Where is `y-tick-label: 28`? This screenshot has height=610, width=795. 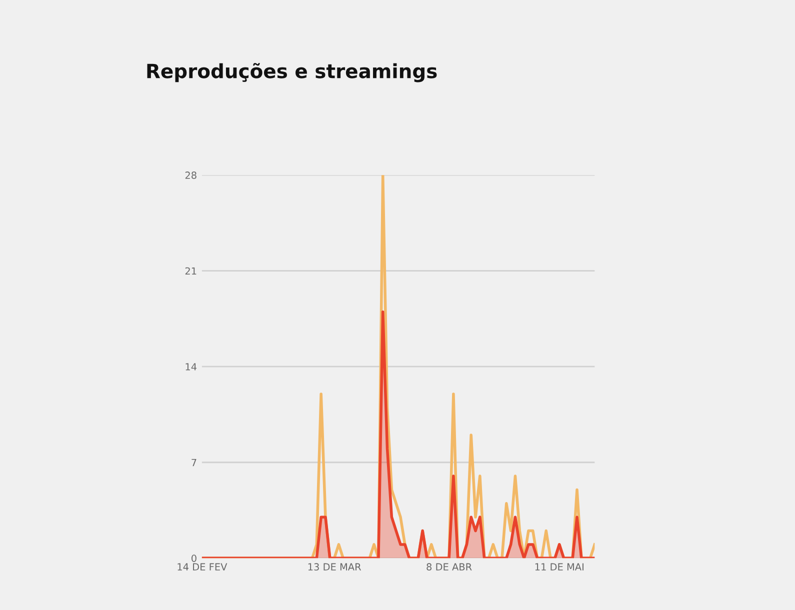
y-tick-label: 28 is located at coordinates (190, 175).